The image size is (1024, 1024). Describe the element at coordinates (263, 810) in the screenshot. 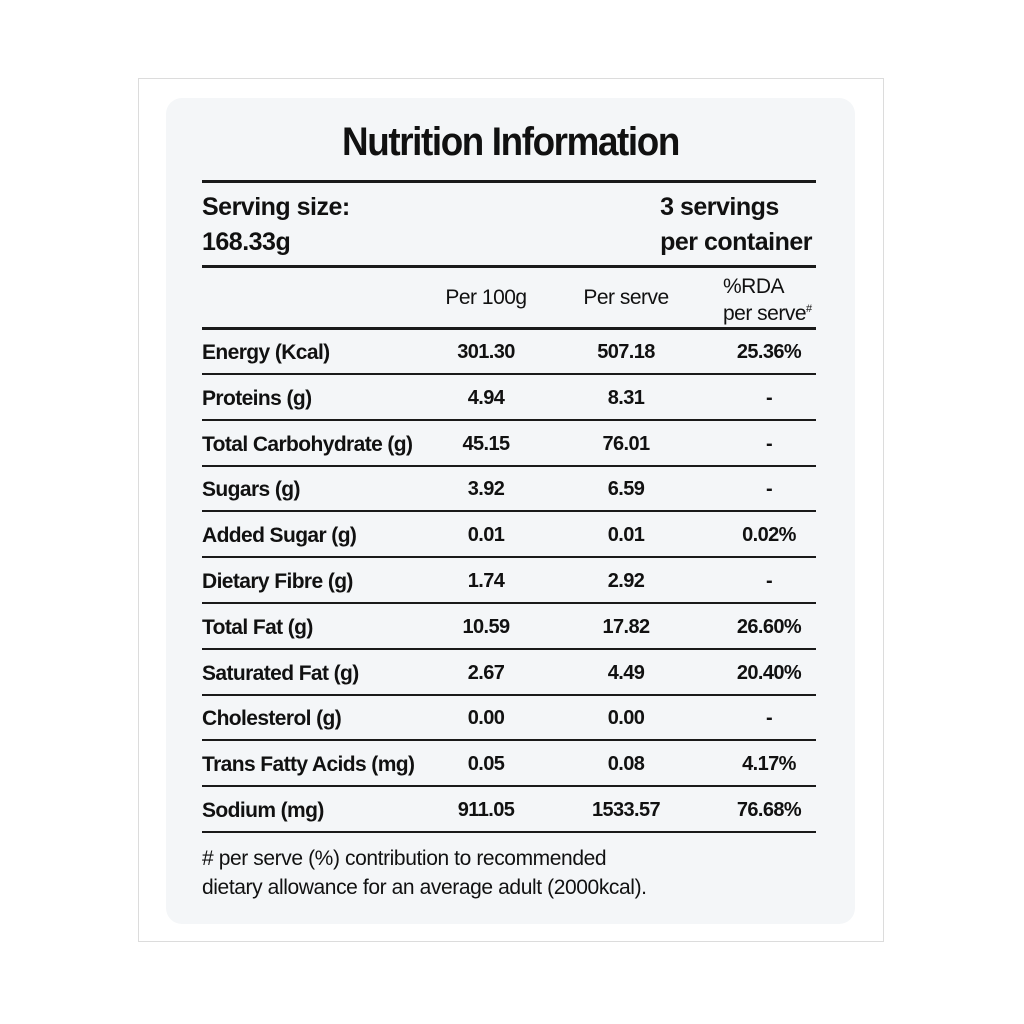

I see `row-label: Sodium (mg)` at that location.